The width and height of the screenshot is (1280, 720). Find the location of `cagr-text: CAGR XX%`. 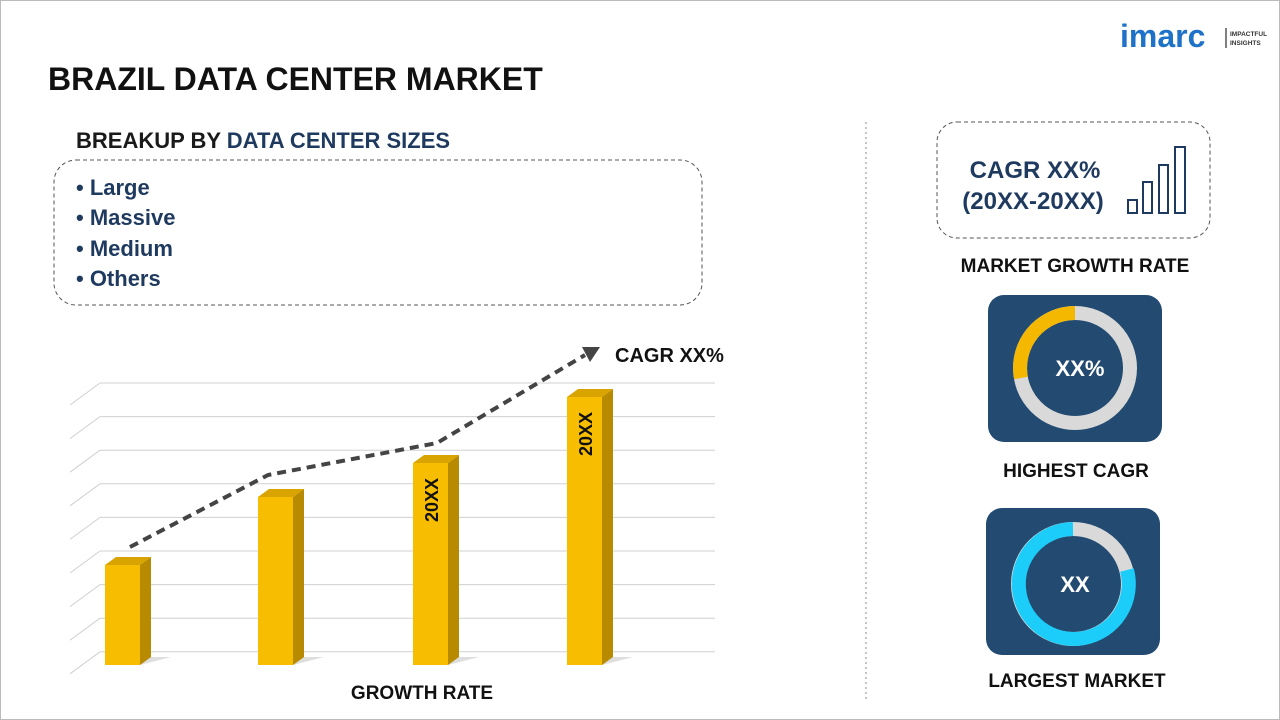

cagr-text: CAGR XX% is located at coordinates (1035, 170).